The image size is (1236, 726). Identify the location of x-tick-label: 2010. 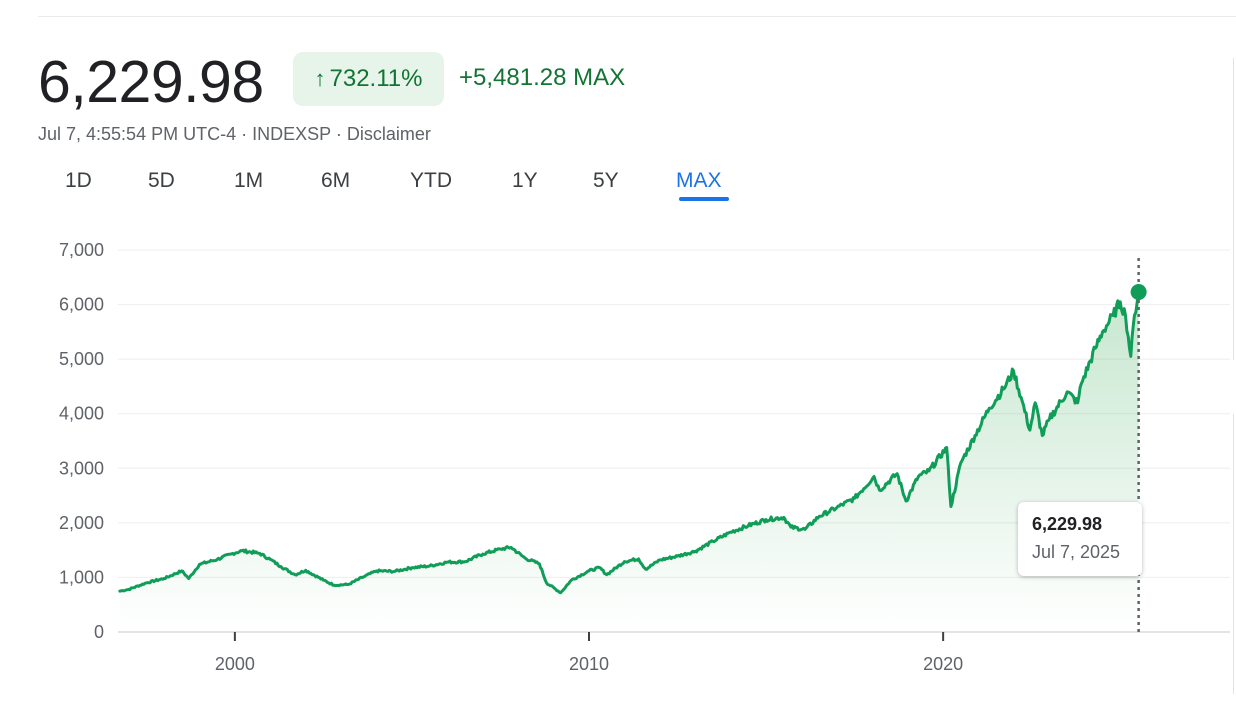
(589, 664).